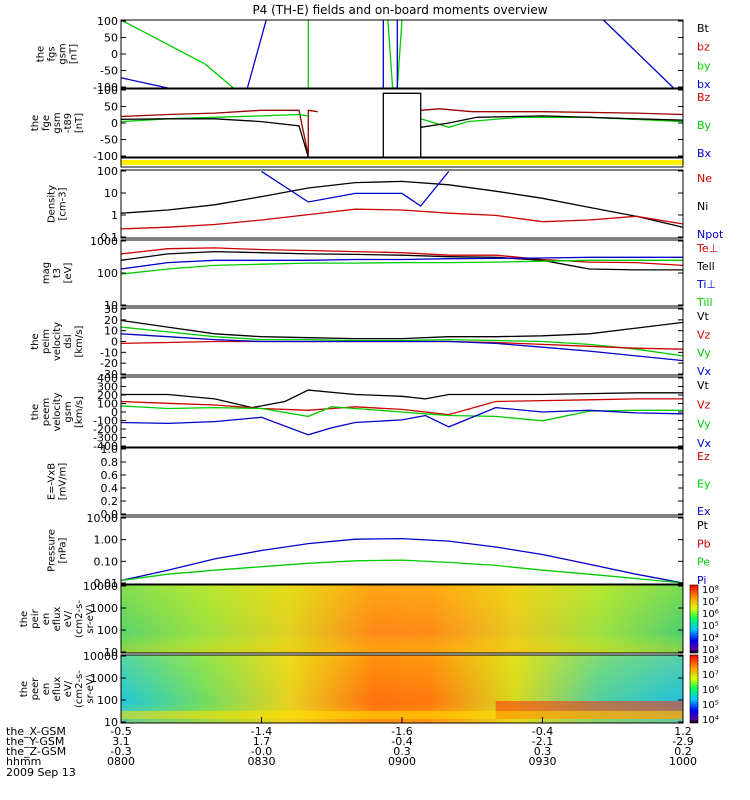  What do you see at coordinates (68, 688) in the screenshot?
I see `y-axis-label: eV/` at bounding box center [68, 688].